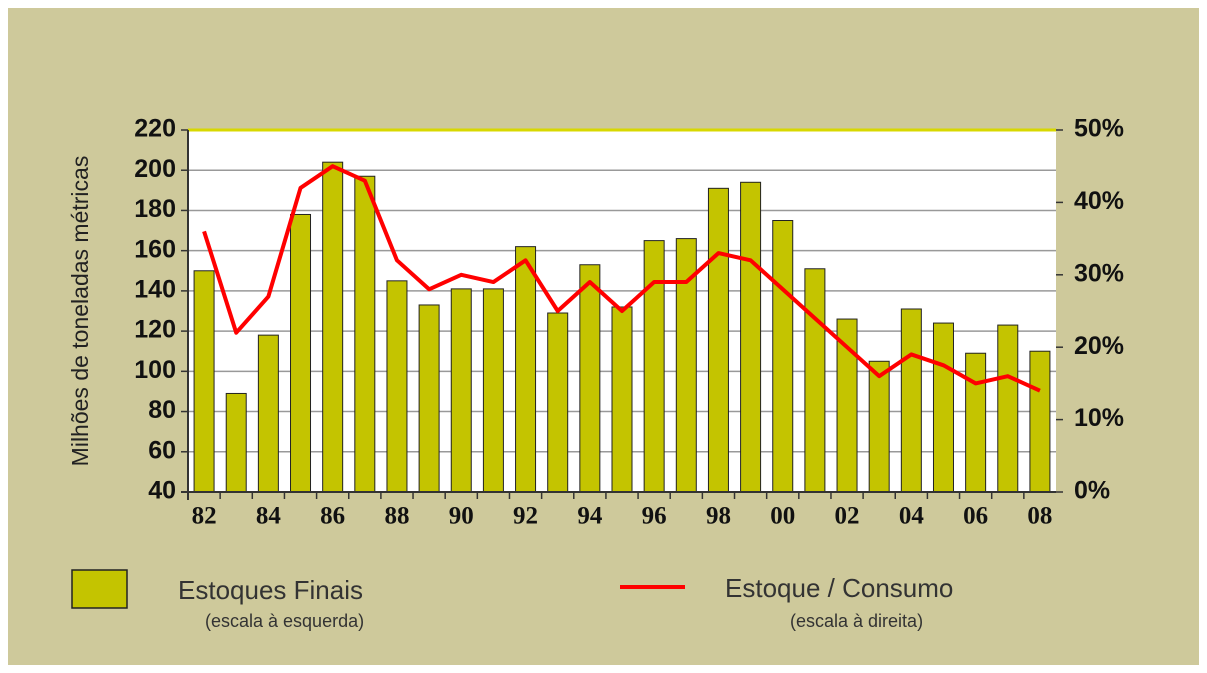  Describe the element at coordinates (718, 516) in the screenshot. I see `x-tick-label: 98` at that location.